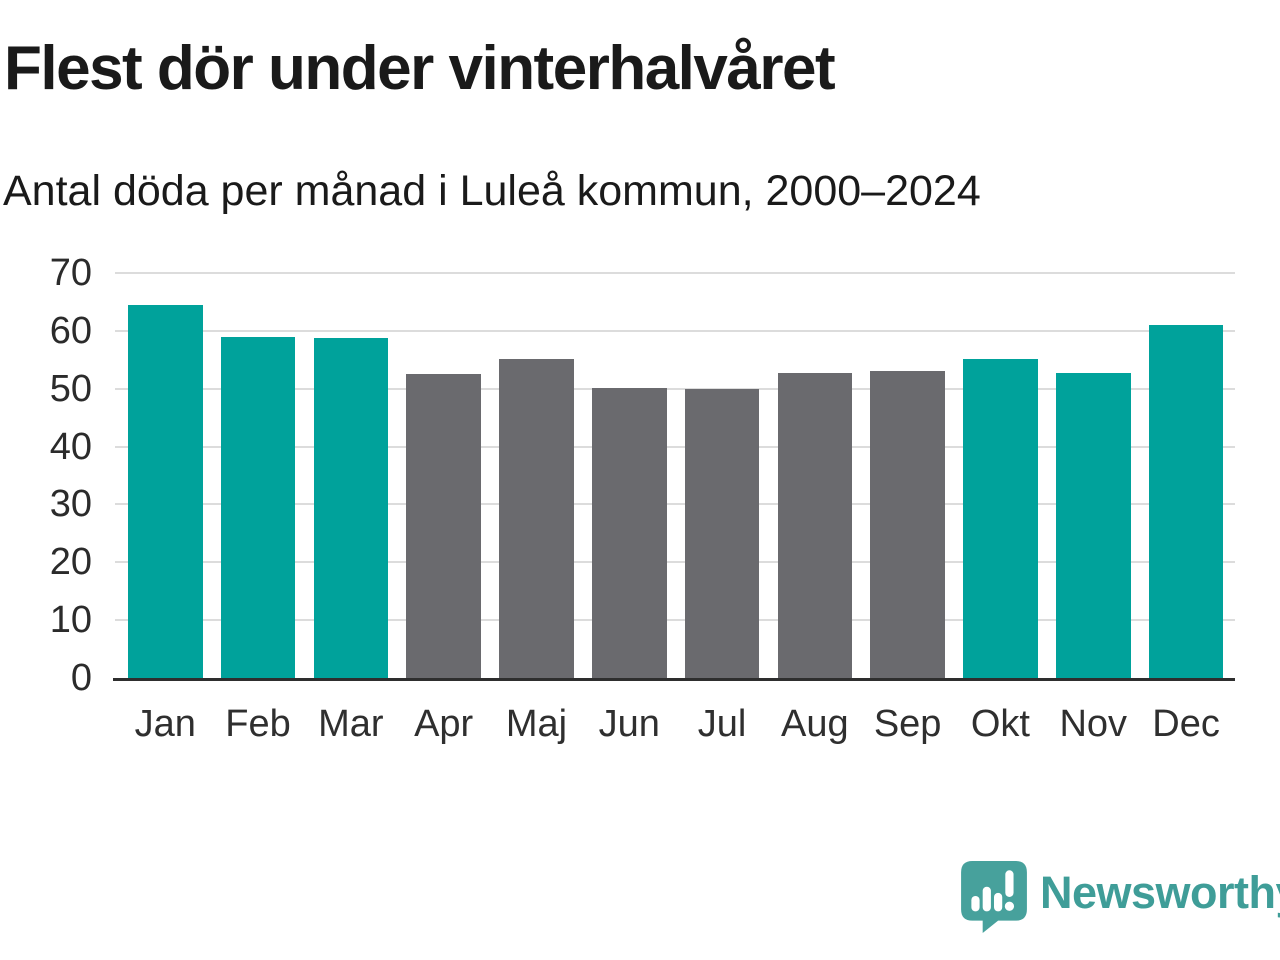 The width and height of the screenshot is (1280, 960). Describe the element at coordinates (443, 526) in the screenshot. I see `bar-apr` at that location.